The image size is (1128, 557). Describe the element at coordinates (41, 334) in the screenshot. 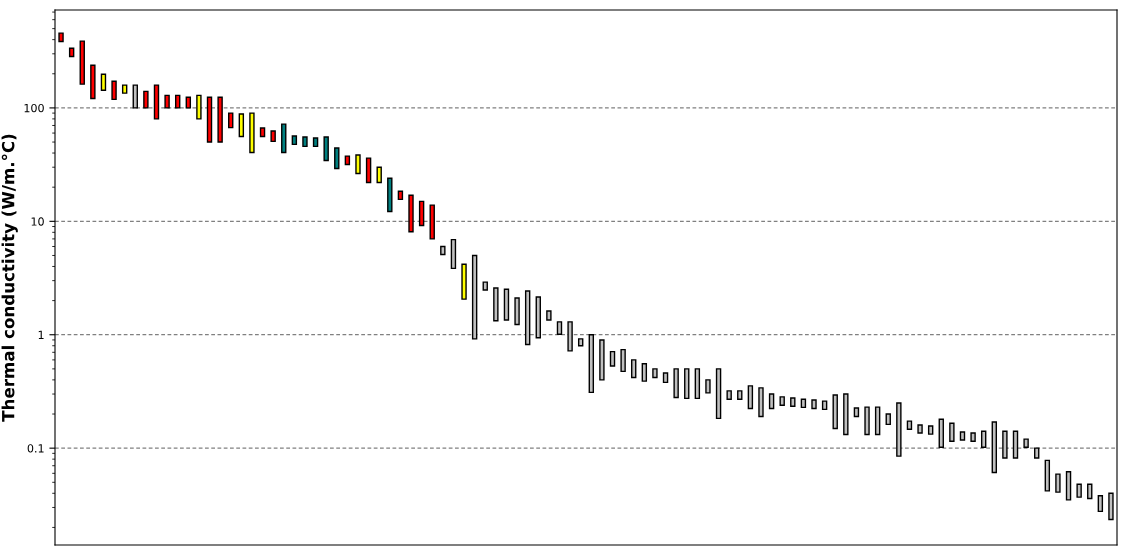

I see `y-tick-label: 1` at that location.